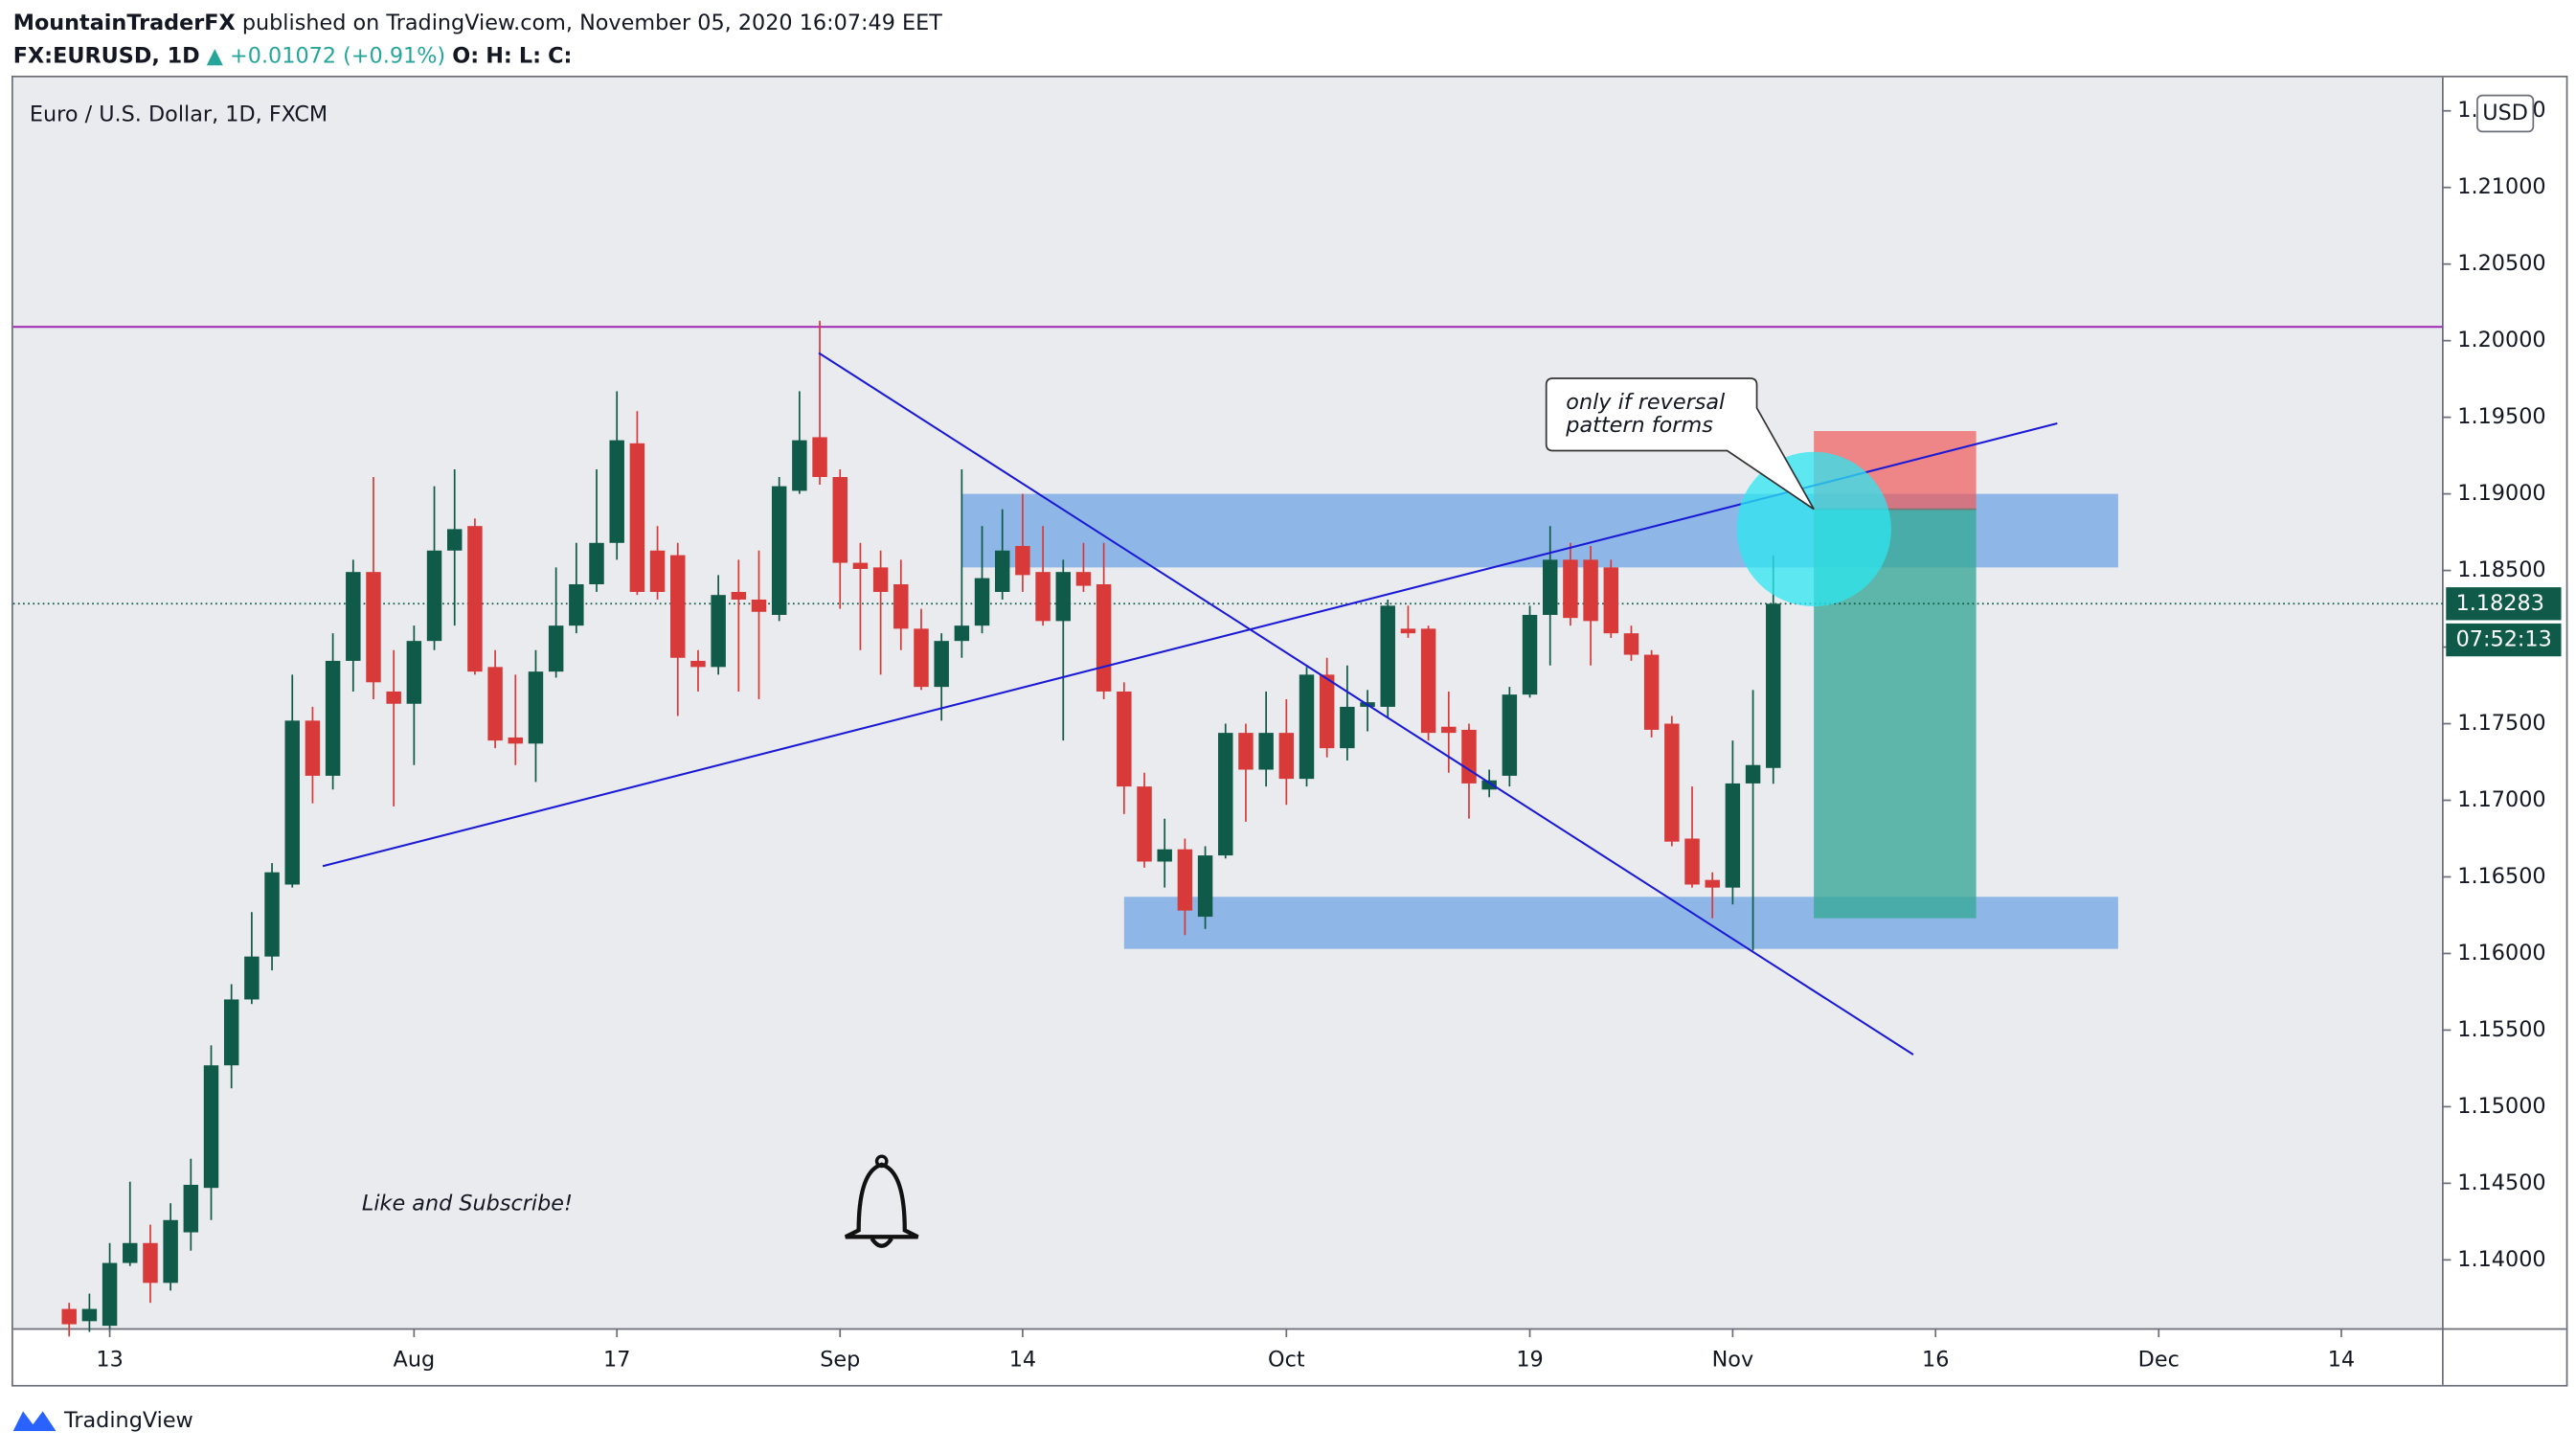 This screenshot has height=1454, width=2576. I want to click on x-tick-label: Aug, so click(415, 1361).